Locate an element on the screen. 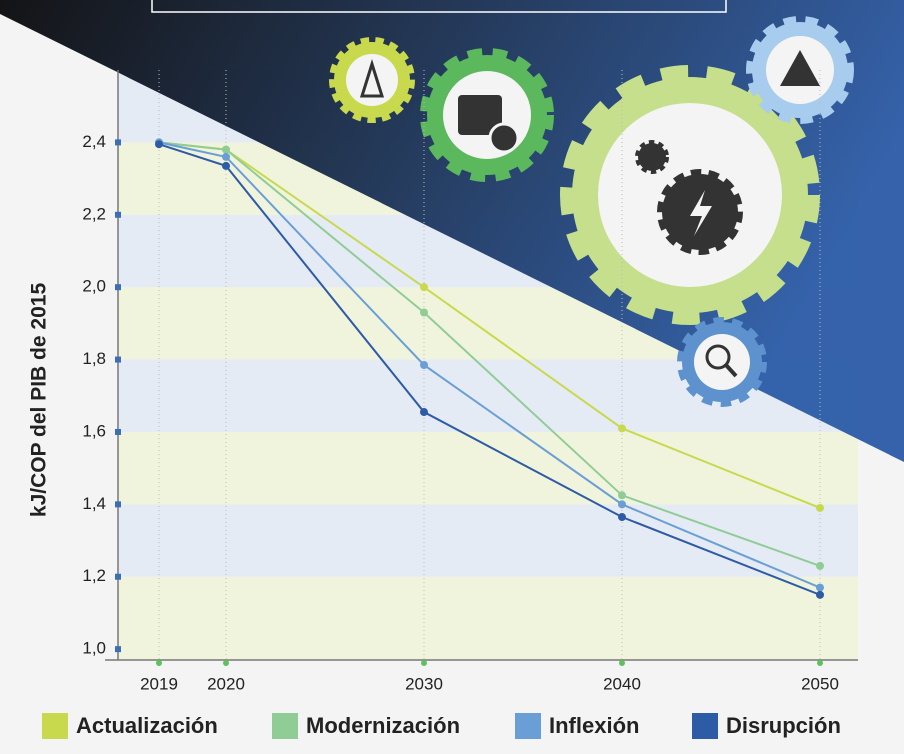 This screenshot has width=904, height=754. x-tick-label: 2030 is located at coordinates (424, 683).